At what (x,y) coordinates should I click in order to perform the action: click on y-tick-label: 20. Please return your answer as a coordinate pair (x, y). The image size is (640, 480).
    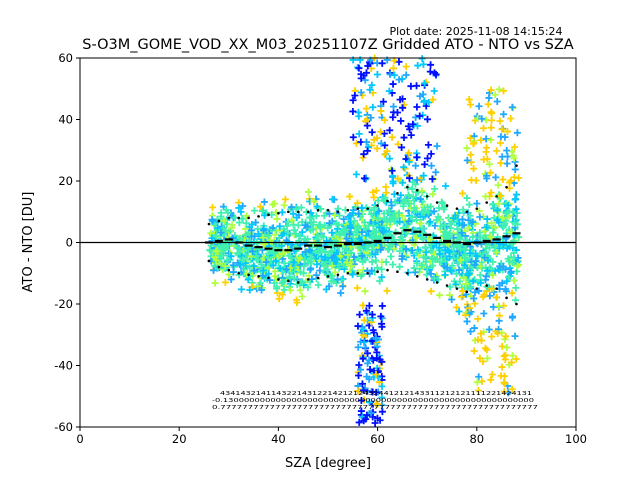
    Looking at the image, I should click on (65, 181).